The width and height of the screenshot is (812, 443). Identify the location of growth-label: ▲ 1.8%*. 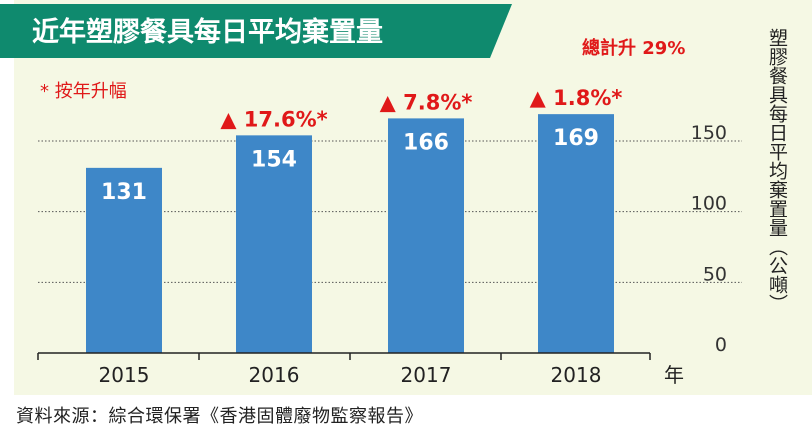
(576, 98).